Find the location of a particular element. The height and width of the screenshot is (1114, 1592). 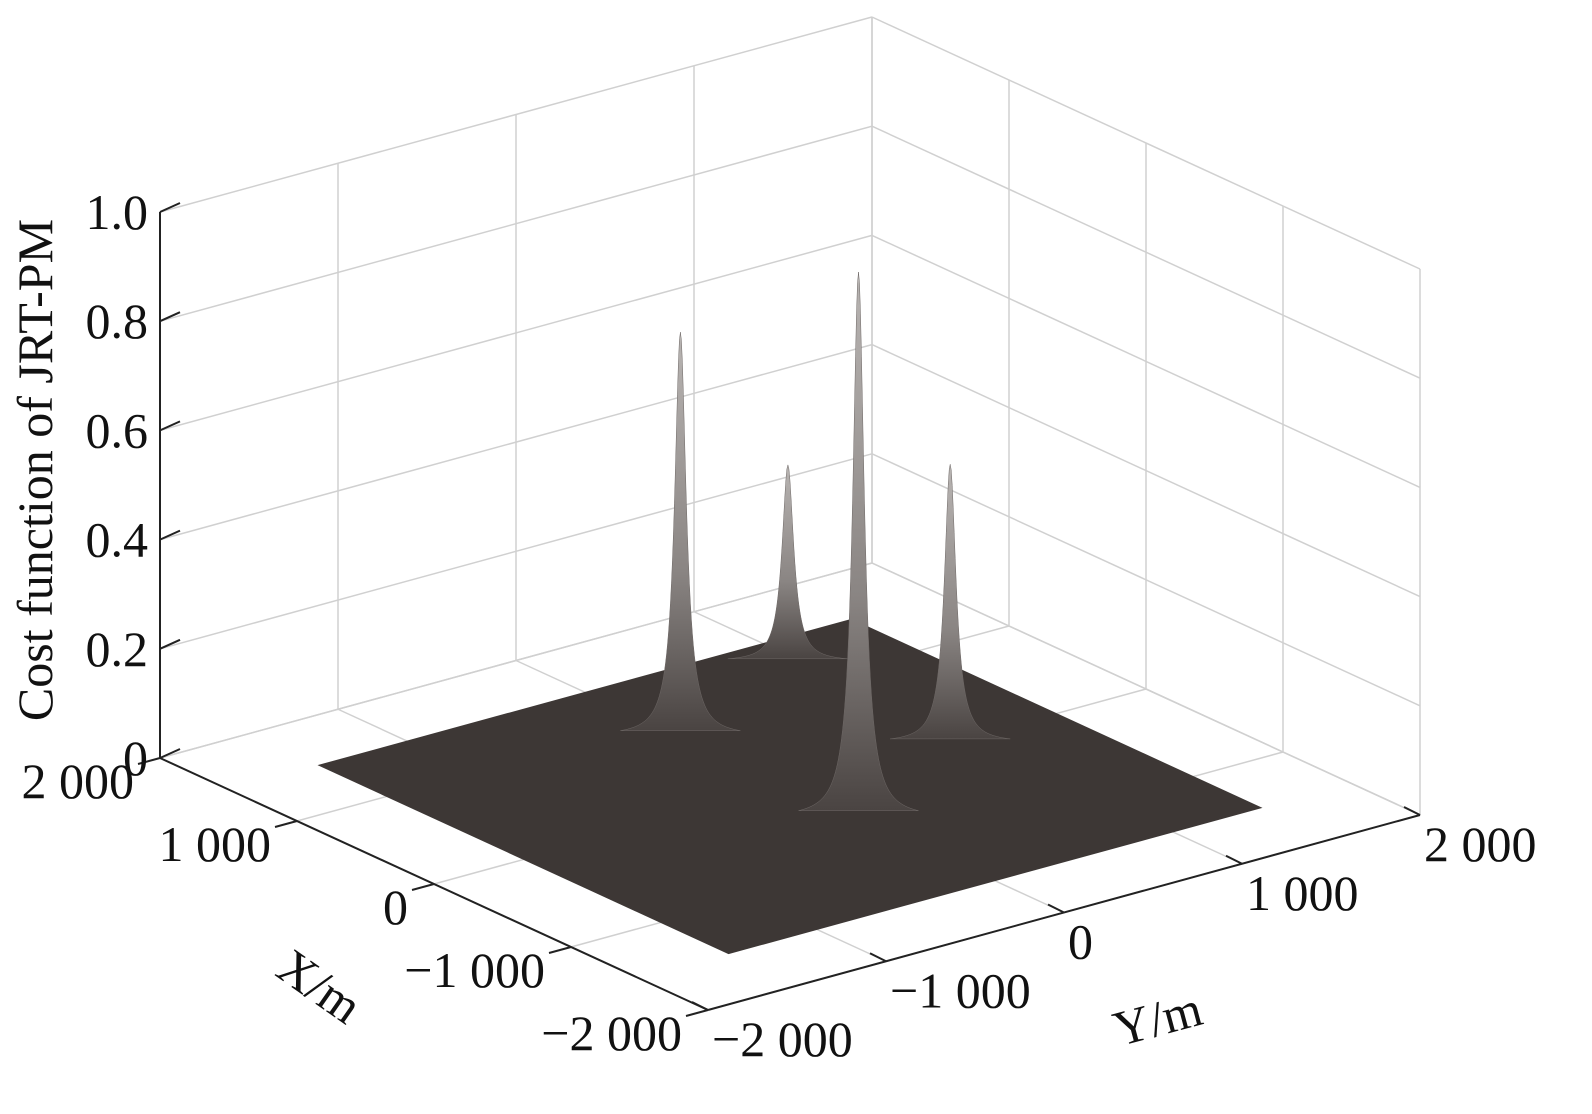

y-tick-label: 2 000 is located at coordinates (1480, 844).